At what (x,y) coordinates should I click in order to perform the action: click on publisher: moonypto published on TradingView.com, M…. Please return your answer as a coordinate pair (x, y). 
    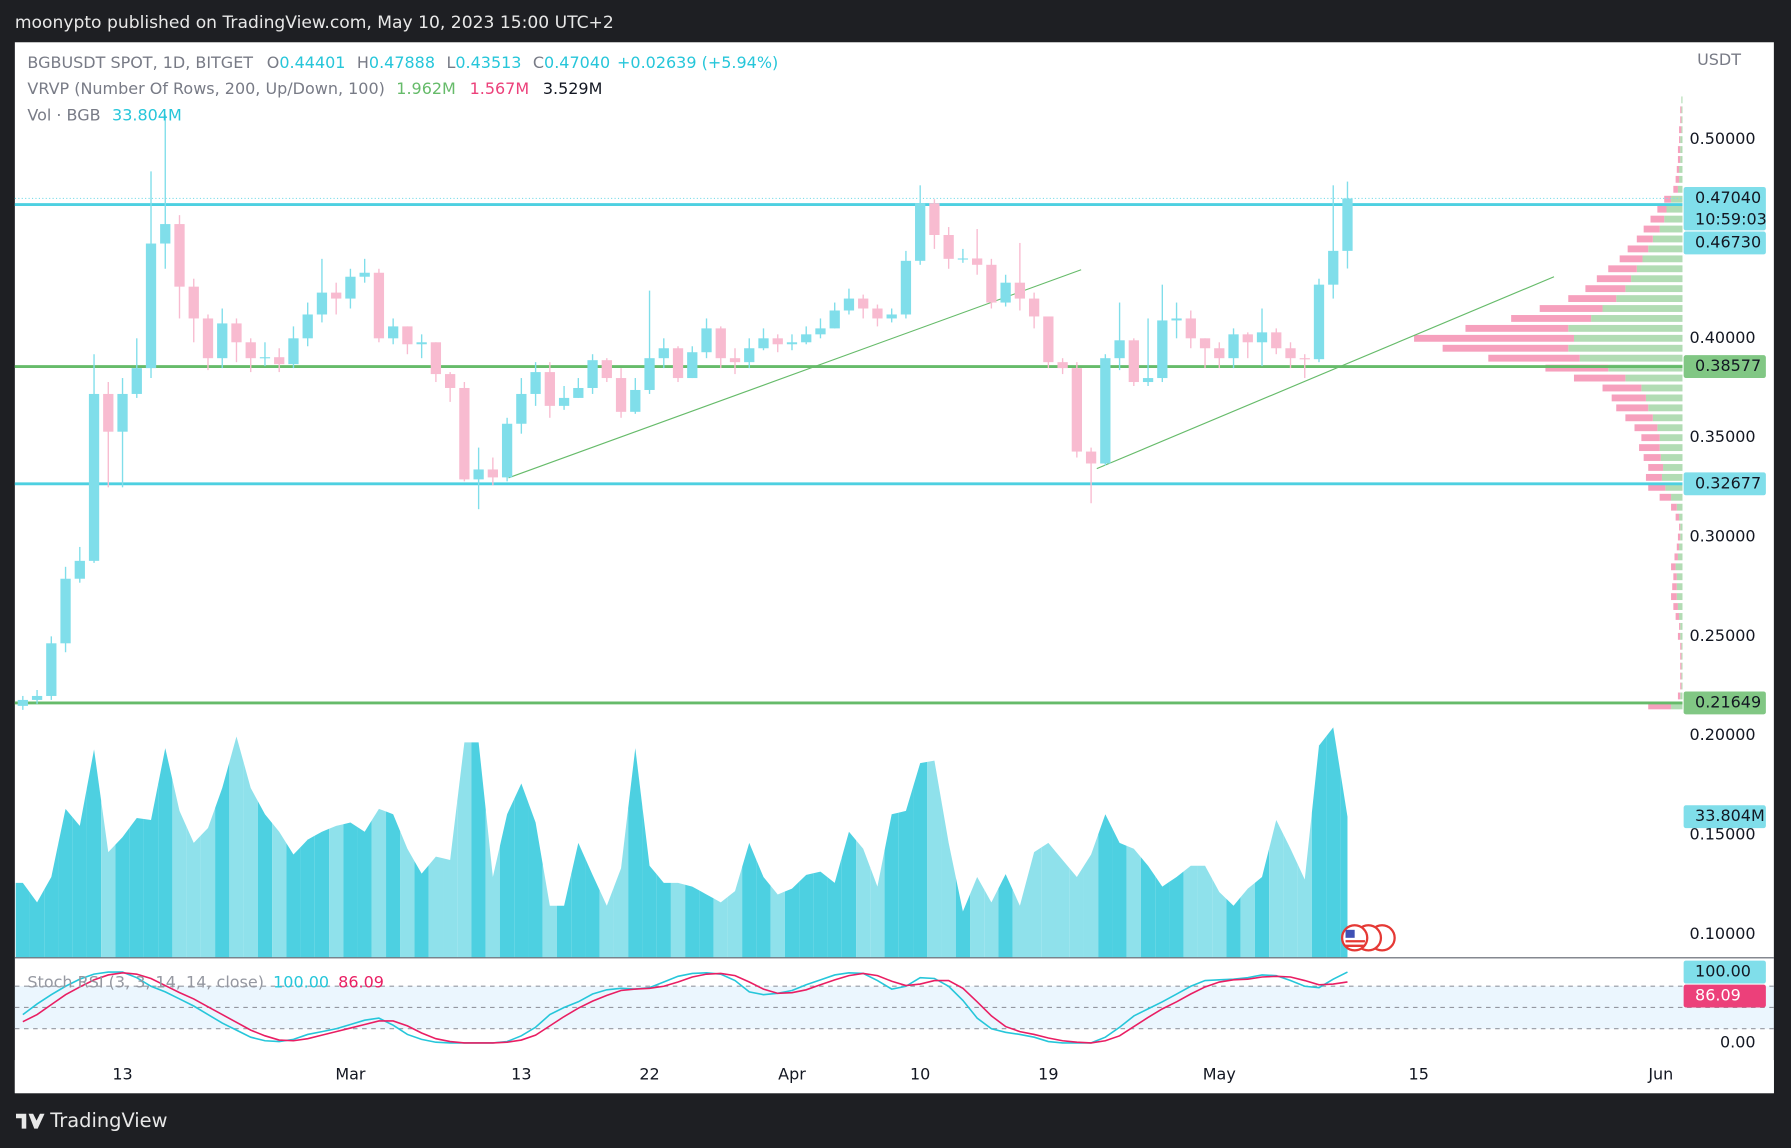
    Looking at the image, I should click on (314, 23).